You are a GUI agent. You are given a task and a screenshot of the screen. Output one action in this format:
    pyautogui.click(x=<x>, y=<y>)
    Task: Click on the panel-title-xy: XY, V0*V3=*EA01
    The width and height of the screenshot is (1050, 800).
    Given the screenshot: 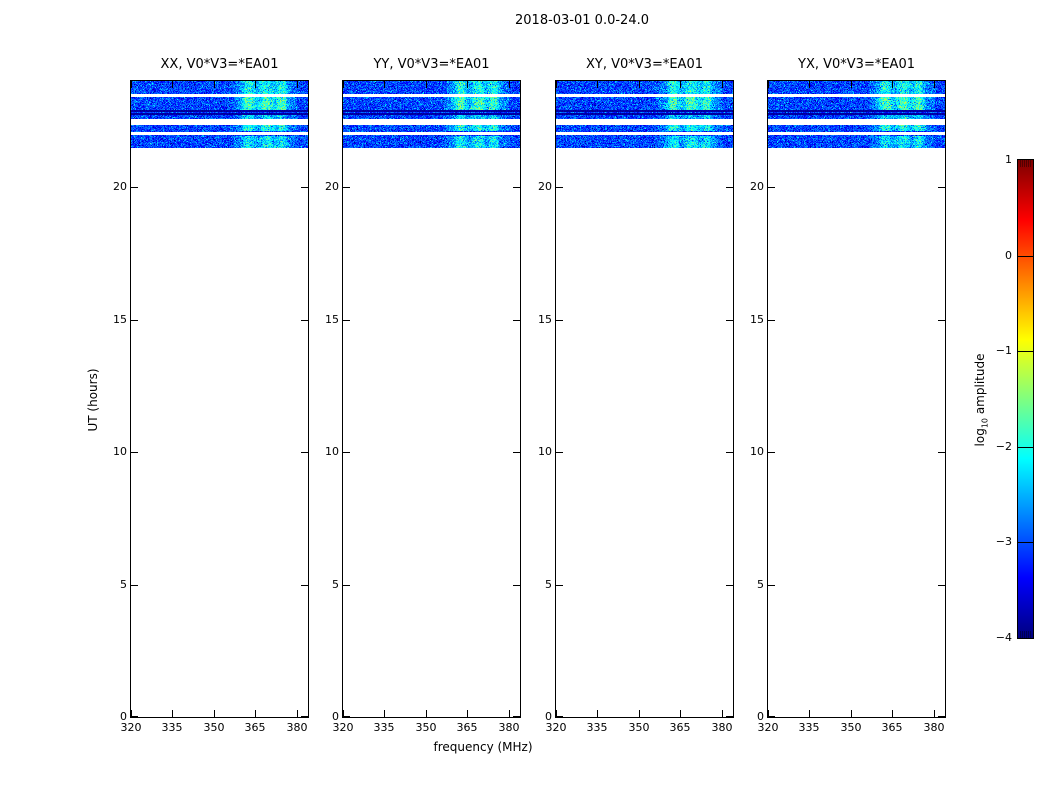 What is the action you would take?
    pyautogui.click(x=644, y=64)
    